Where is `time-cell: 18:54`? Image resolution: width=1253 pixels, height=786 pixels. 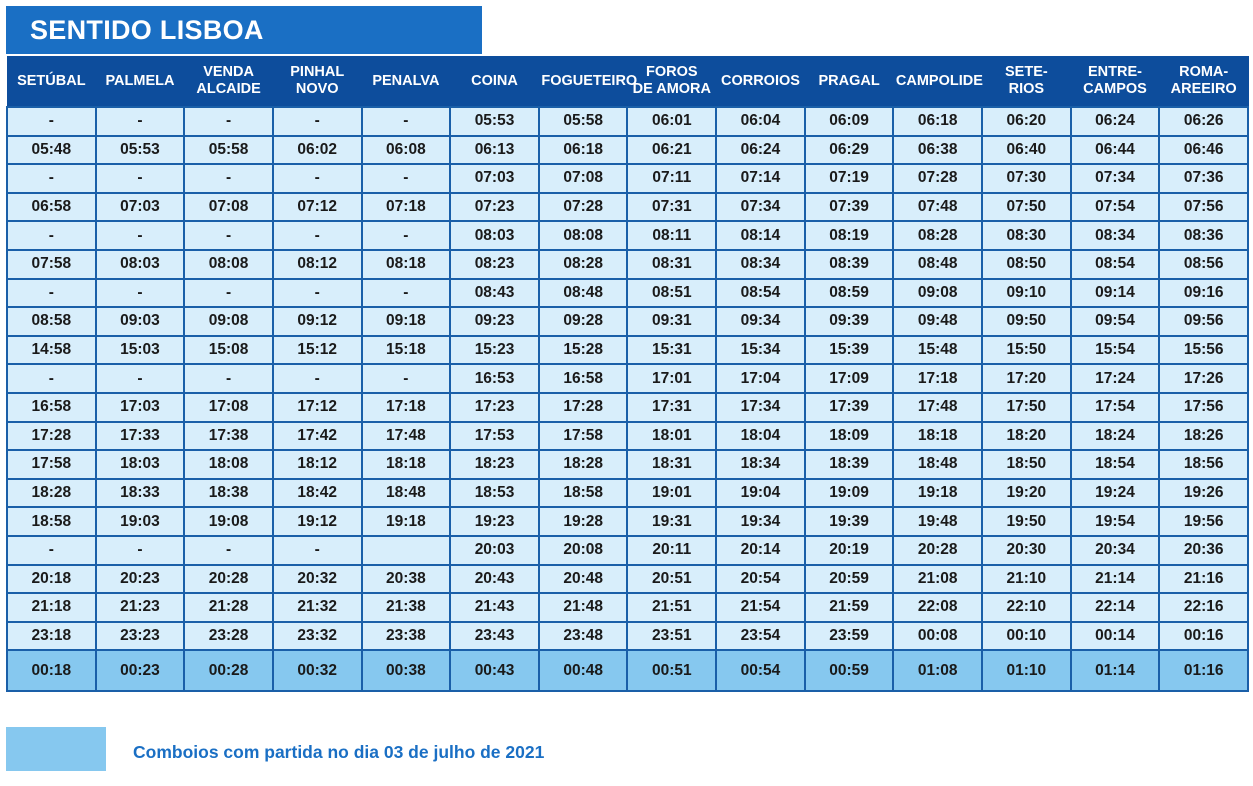 time-cell: 18:54 is located at coordinates (1115, 464).